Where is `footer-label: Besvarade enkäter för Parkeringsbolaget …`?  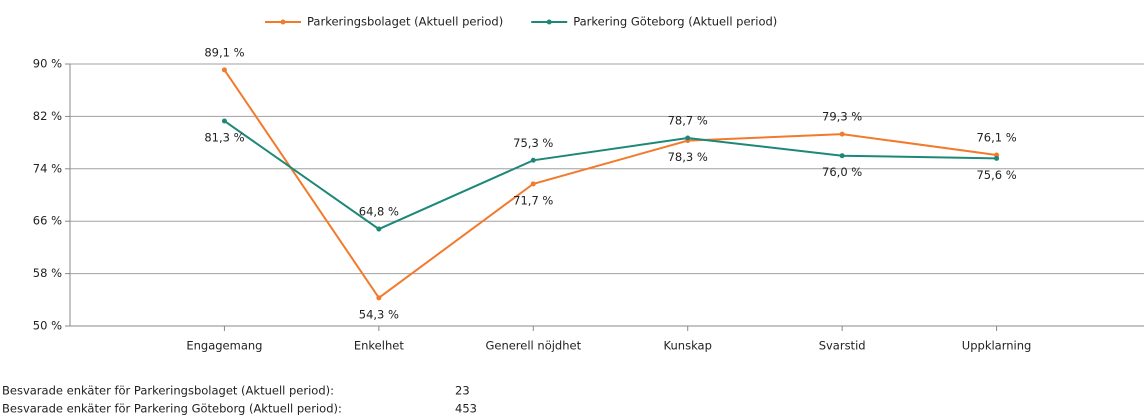 footer-label: Besvarade enkäter för Parkeringsbolaget … is located at coordinates (168, 391).